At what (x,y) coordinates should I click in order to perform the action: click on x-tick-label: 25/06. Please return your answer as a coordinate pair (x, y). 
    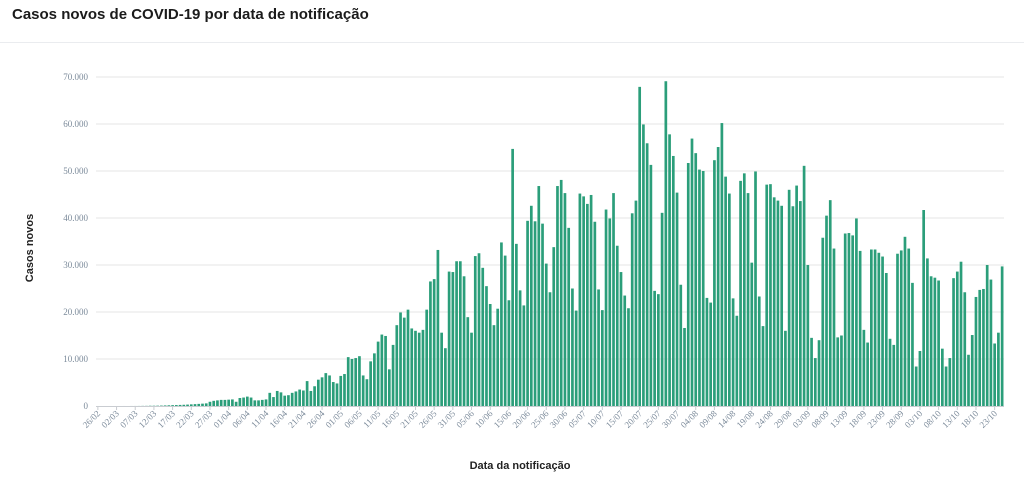
    Looking at the image, I should click on (540, 419).